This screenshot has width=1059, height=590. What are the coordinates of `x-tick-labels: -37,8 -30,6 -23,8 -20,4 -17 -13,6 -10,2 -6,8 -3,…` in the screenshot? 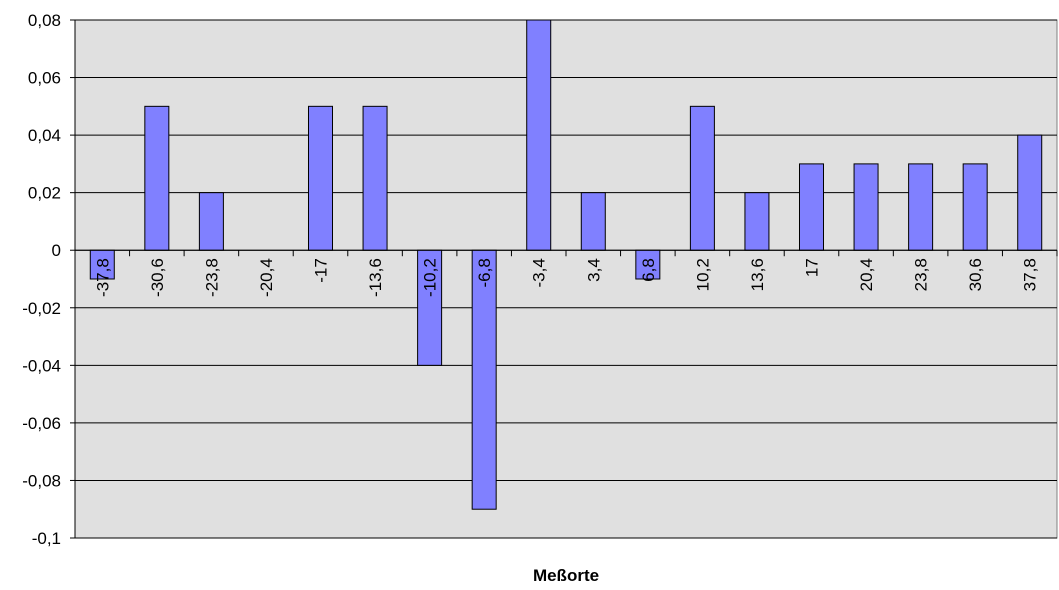 It's located at (566, 277).